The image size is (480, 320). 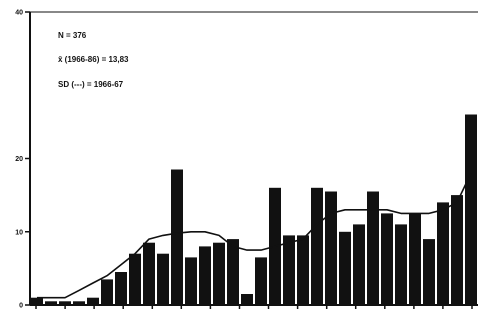 I want to click on y-axis-ticks: 0 10 20 40, so click(x=22, y=160).